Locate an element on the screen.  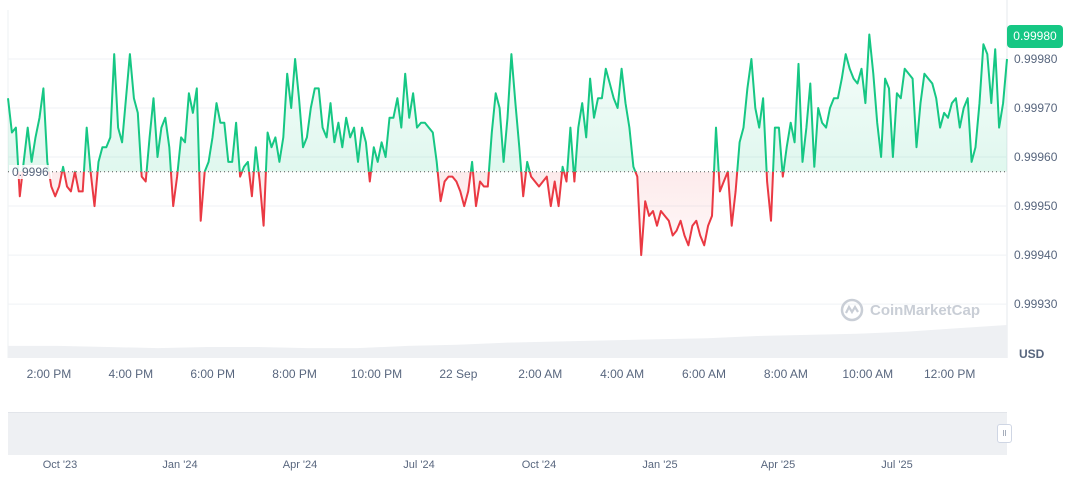
navigator-tick-label: Oct '23 is located at coordinates (60, 465).